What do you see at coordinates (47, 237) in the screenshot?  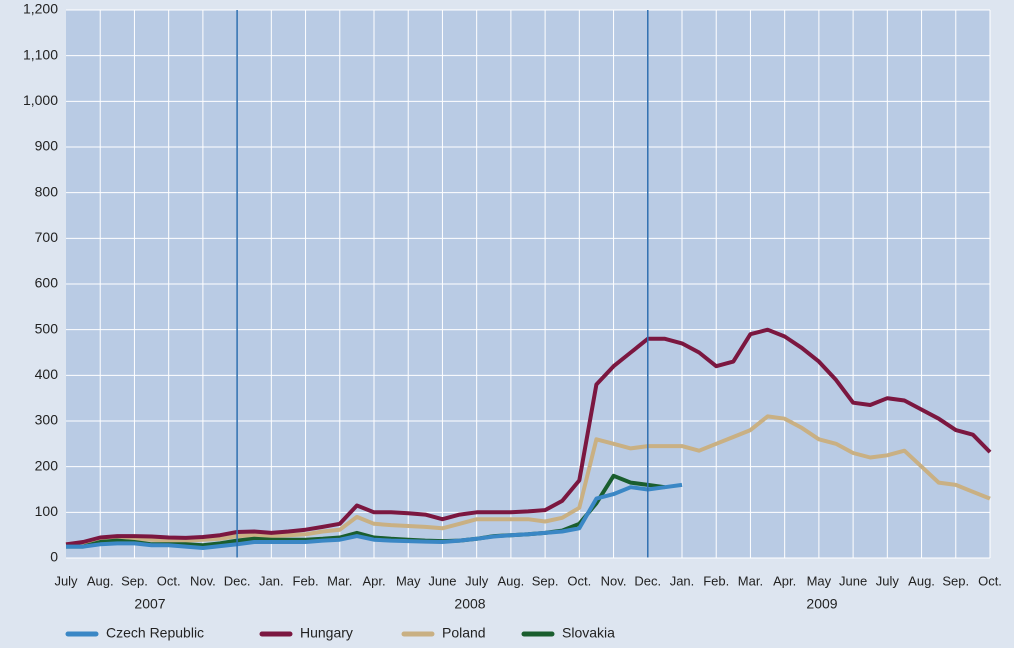 I see `y-tick-label: 700` at bounding box center [47, 237].